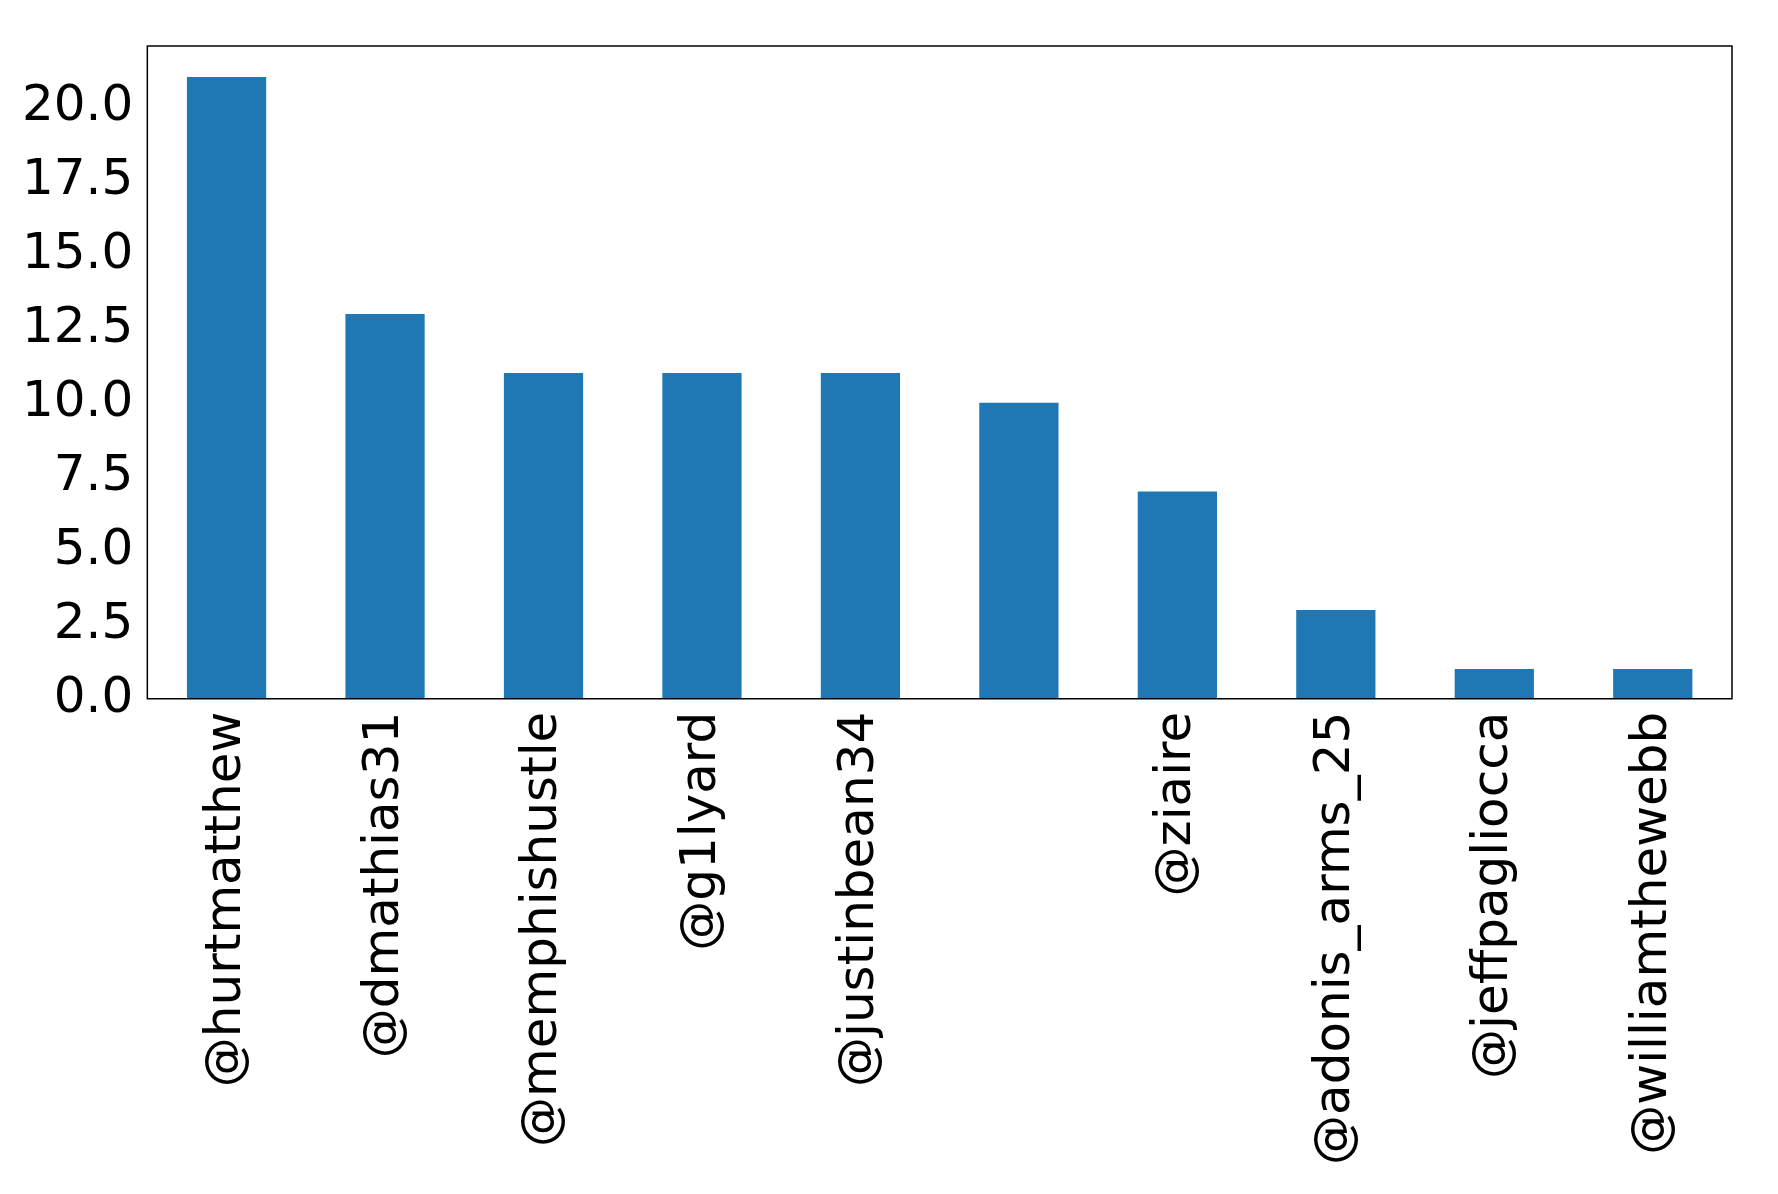  Describe the element at coordinates (93, 694) in the screenshot. I see `y-tick-label: 0.0` at that location.